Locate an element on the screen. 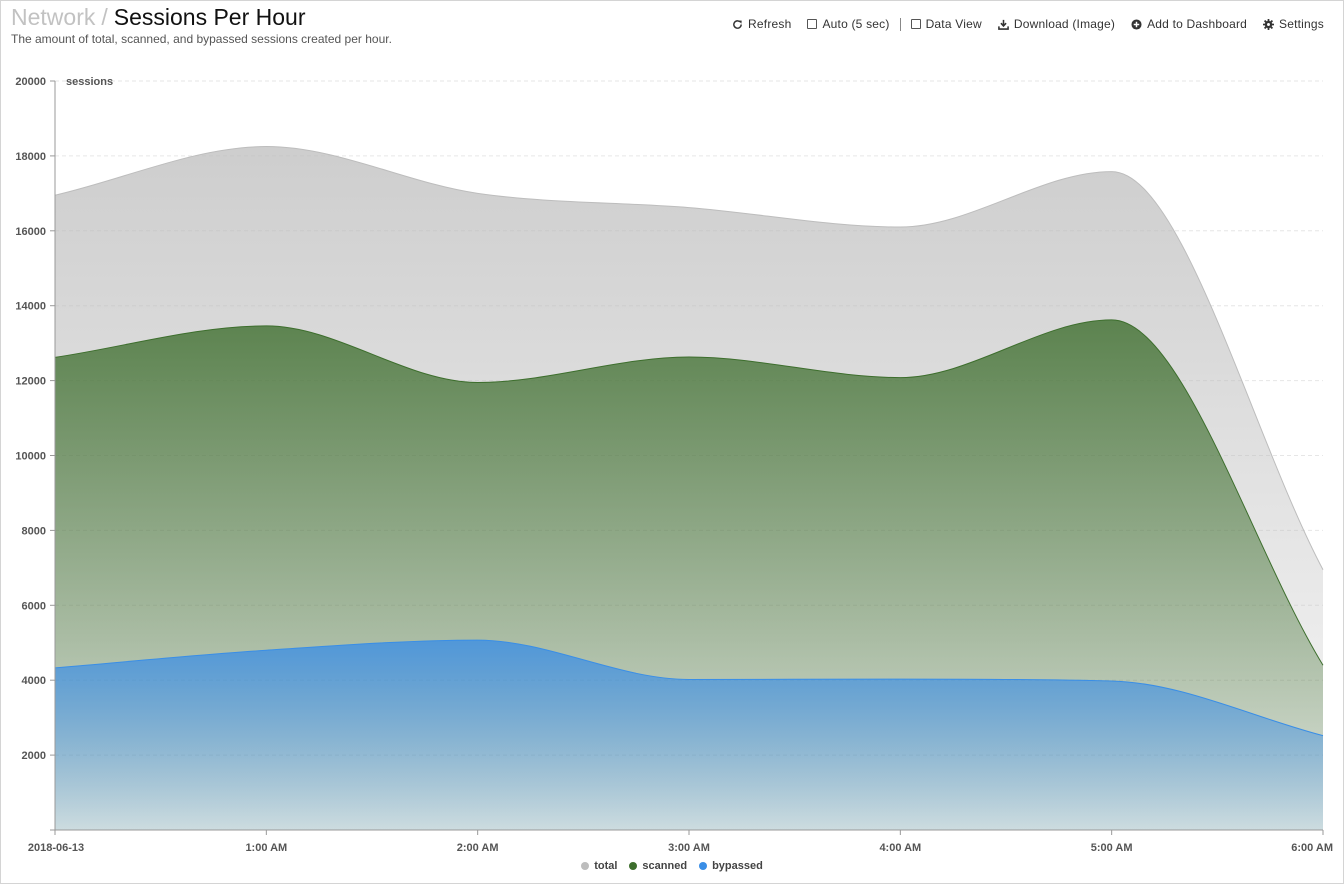 The image size is (1344, 884). refresh-button: Refresh is located at coordinates (761, 24).